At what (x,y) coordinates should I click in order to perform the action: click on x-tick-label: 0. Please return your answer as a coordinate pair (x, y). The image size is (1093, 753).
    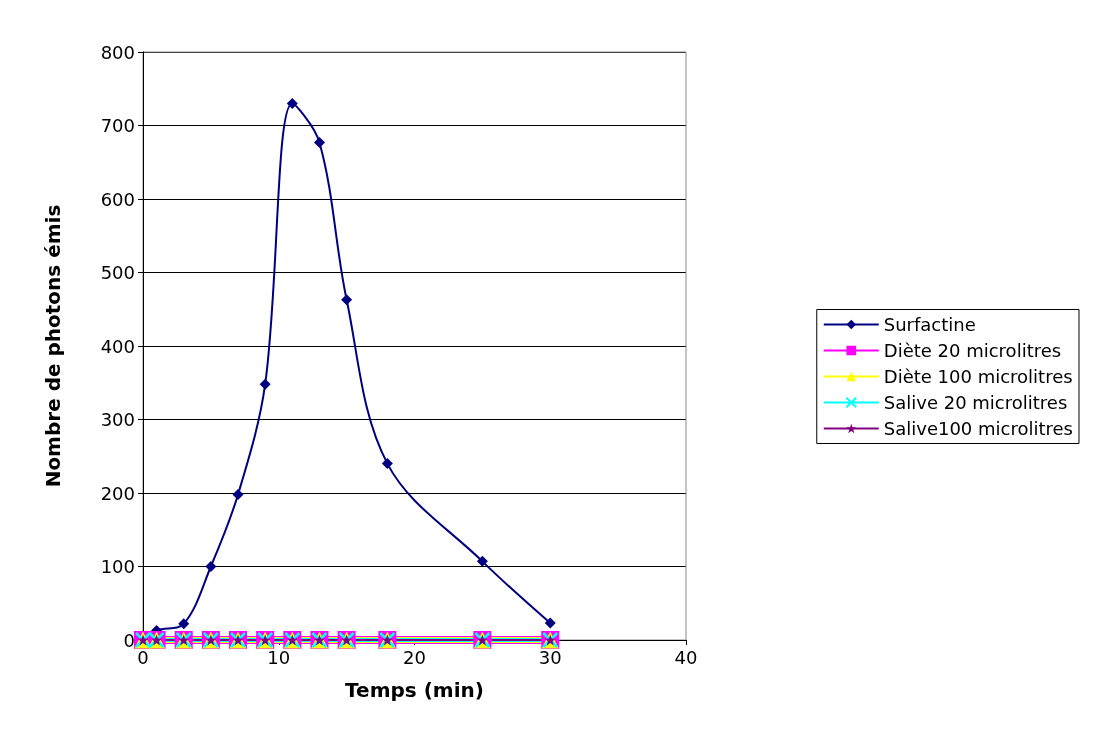
    Looking at the image, I should click on (143, 657).